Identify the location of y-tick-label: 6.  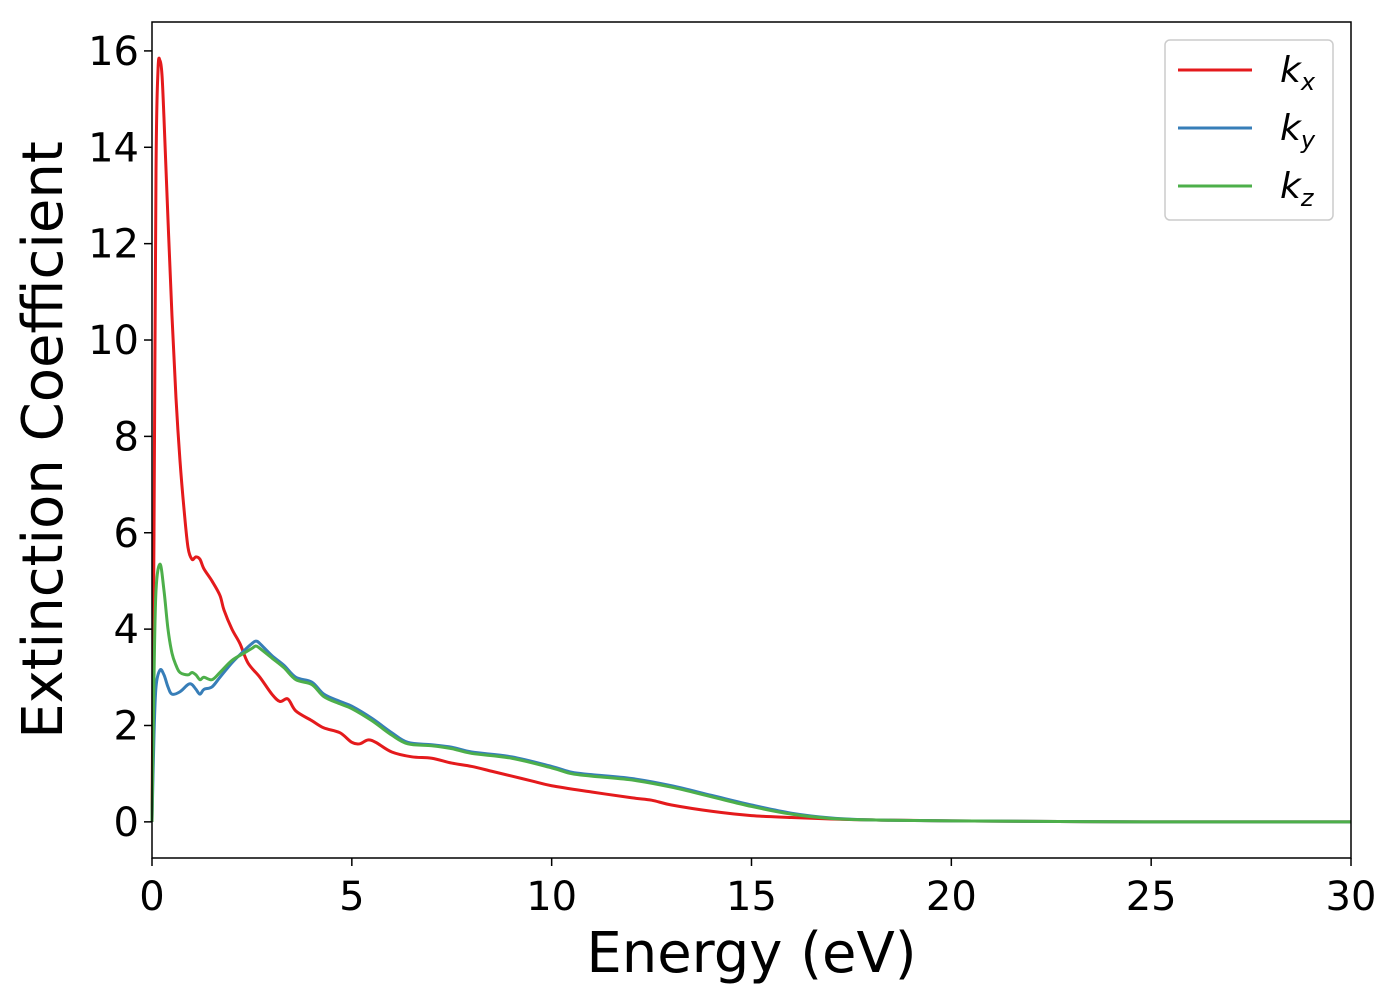
(126, 534).